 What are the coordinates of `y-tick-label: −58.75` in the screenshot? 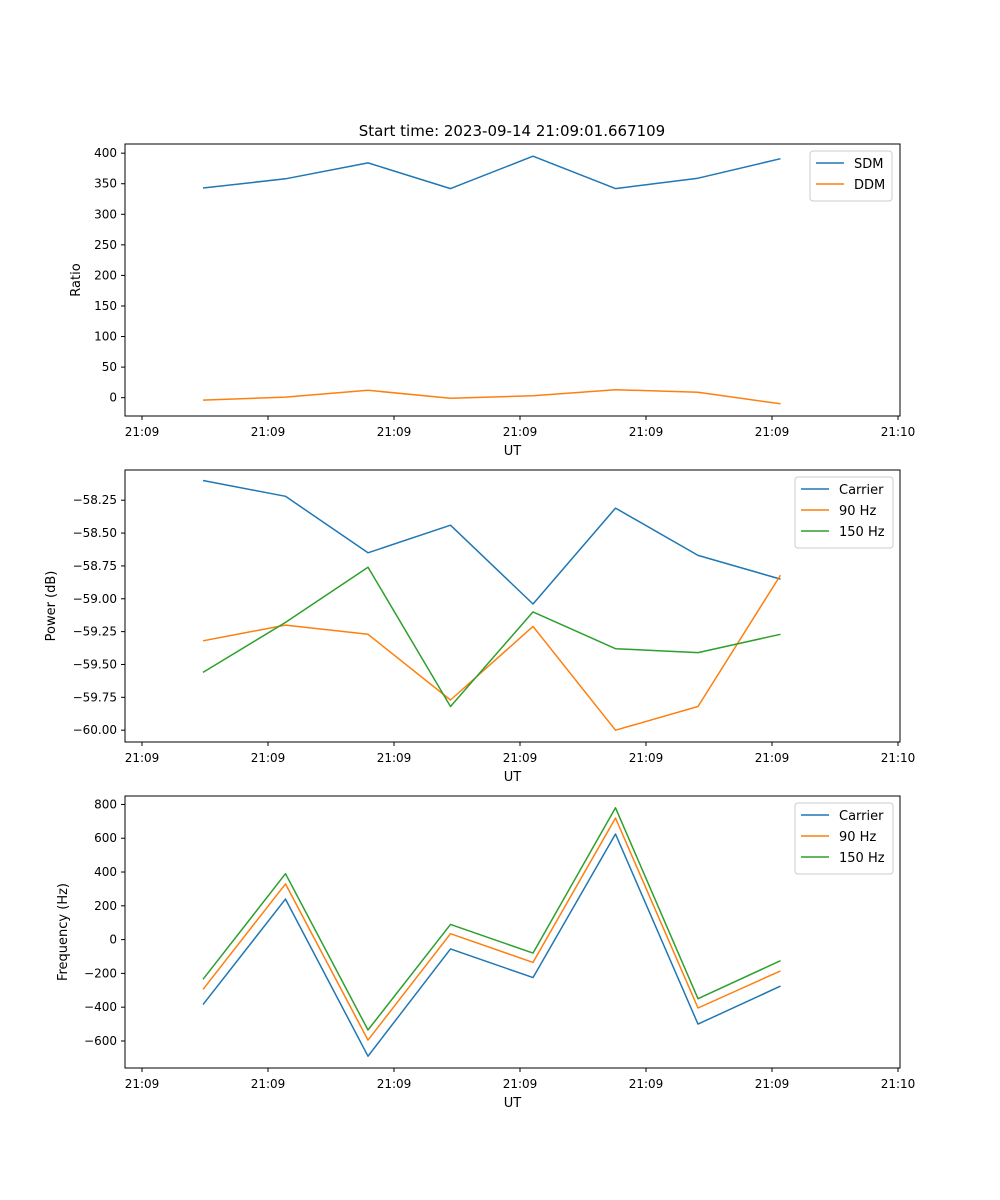 It's located at (95, 566).